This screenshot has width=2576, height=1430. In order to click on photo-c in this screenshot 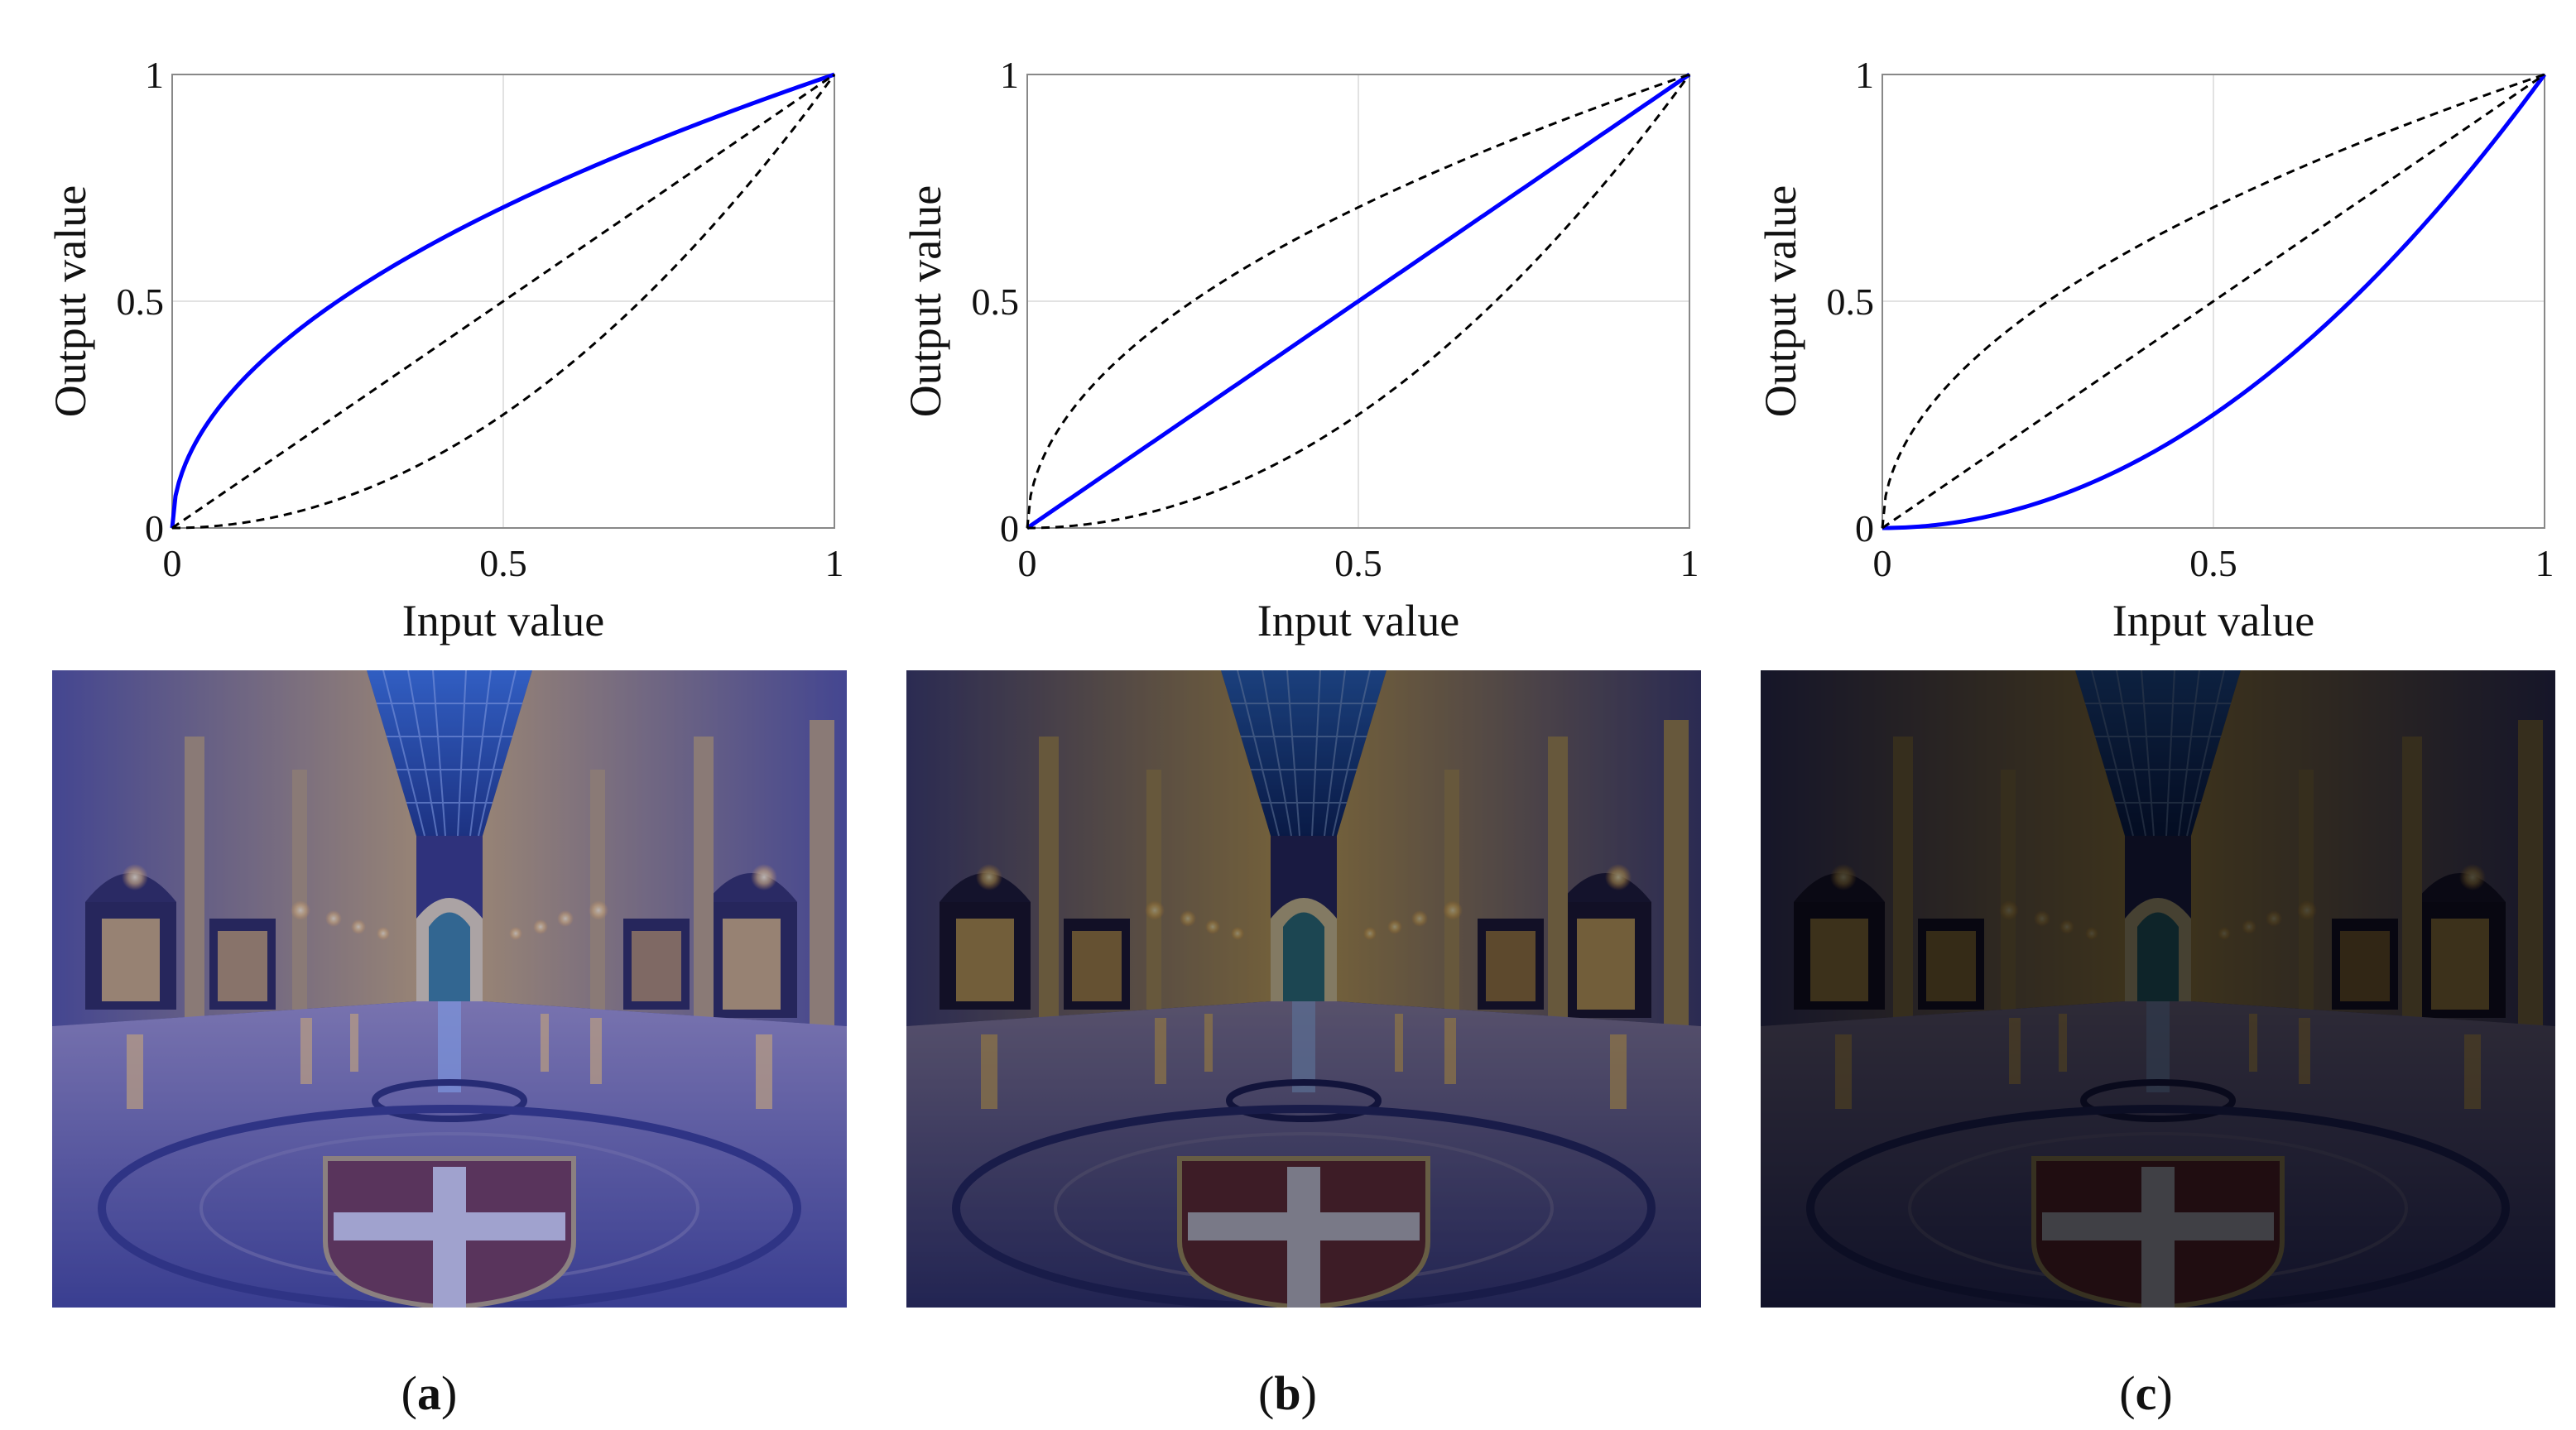, I will do `click(2158, 989)`.